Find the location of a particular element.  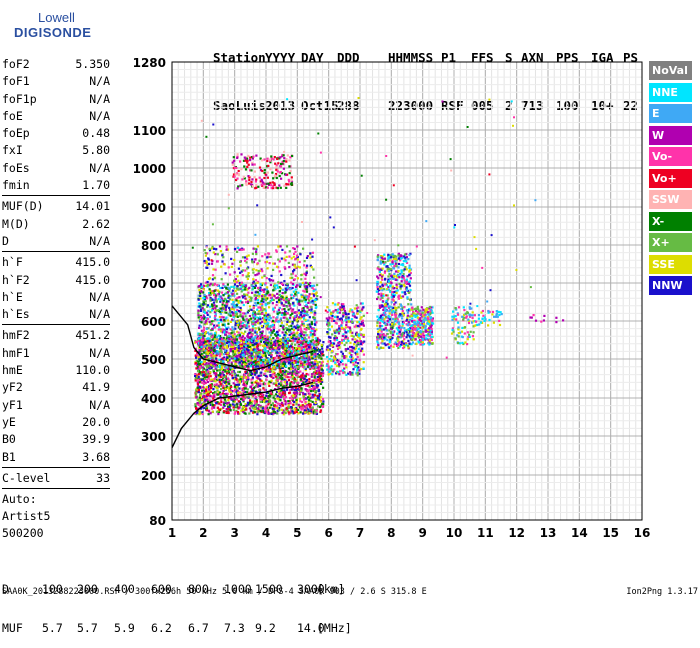

x-tick-label: 4 is located at coordinates (266, 533).